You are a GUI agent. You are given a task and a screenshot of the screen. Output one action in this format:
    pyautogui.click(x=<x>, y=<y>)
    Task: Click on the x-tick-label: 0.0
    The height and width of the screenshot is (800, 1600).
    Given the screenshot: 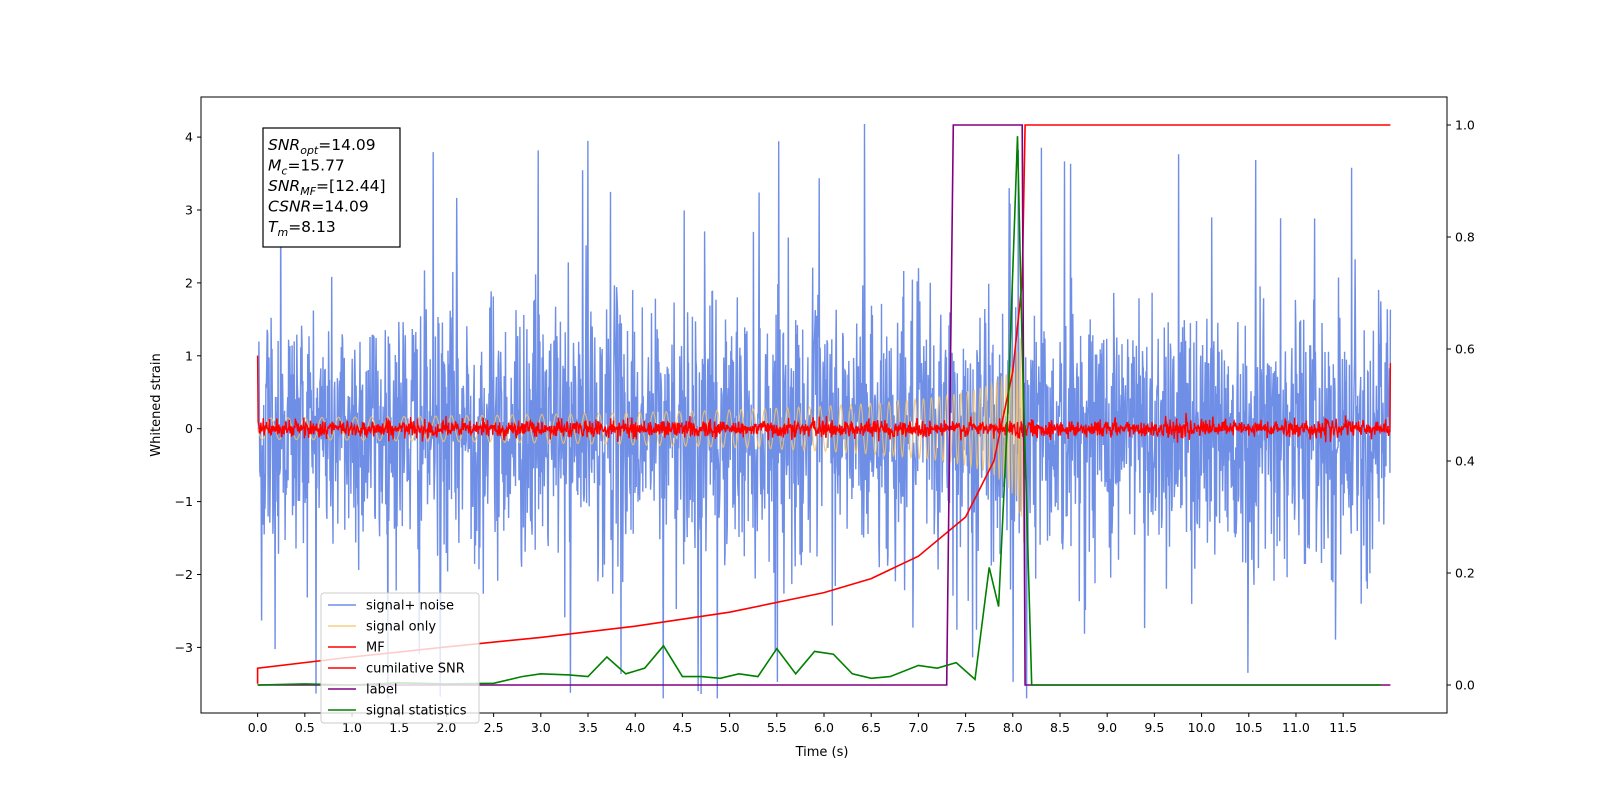 What is the action you would take?
    pyautogui.click(x=258, y=727)
    